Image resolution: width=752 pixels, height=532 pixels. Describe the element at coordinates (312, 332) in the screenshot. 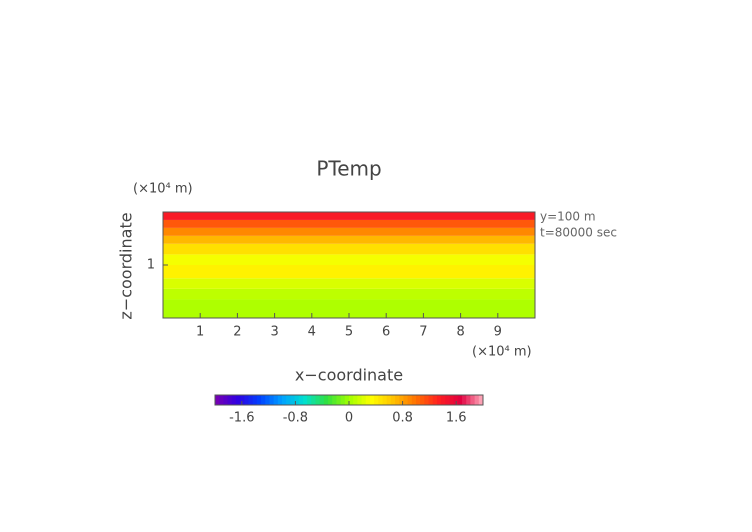

I see `x-tick-label: 4` at that location.